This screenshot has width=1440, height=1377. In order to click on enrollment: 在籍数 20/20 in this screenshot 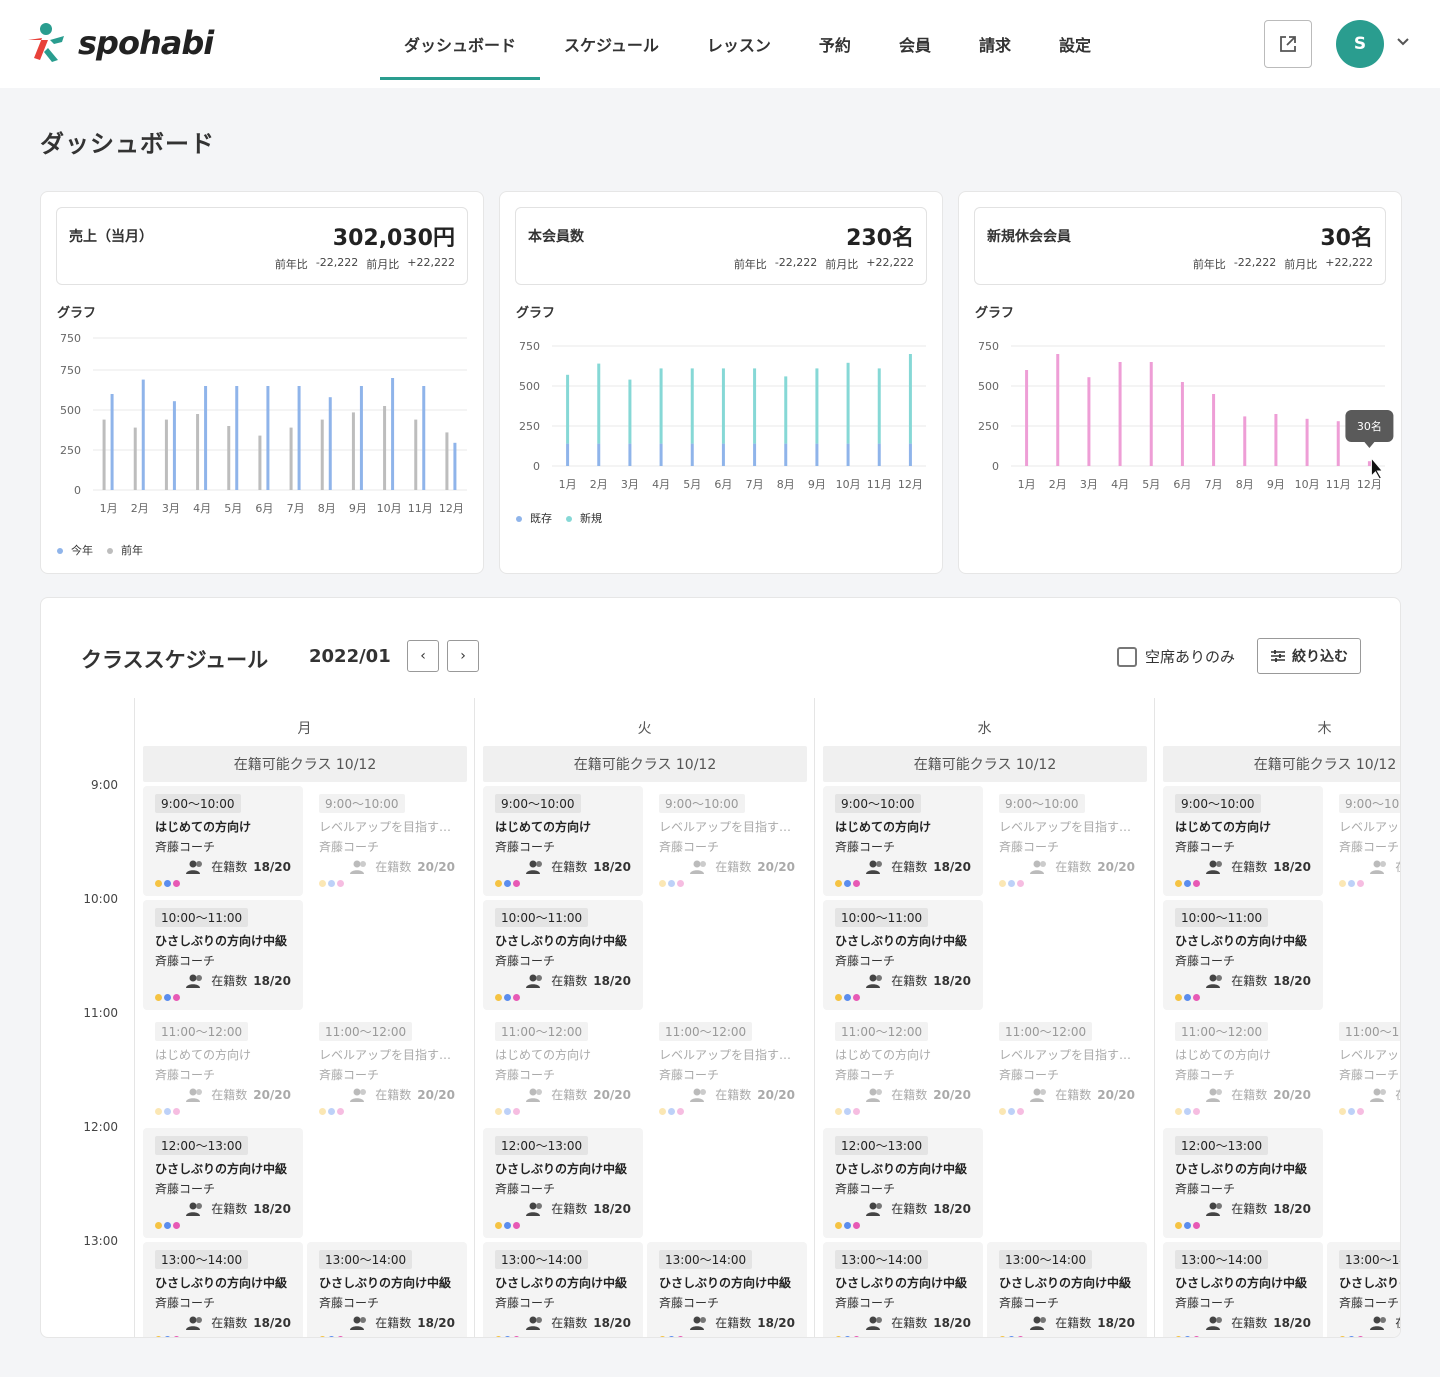, I will do `click(402, 1094)`.